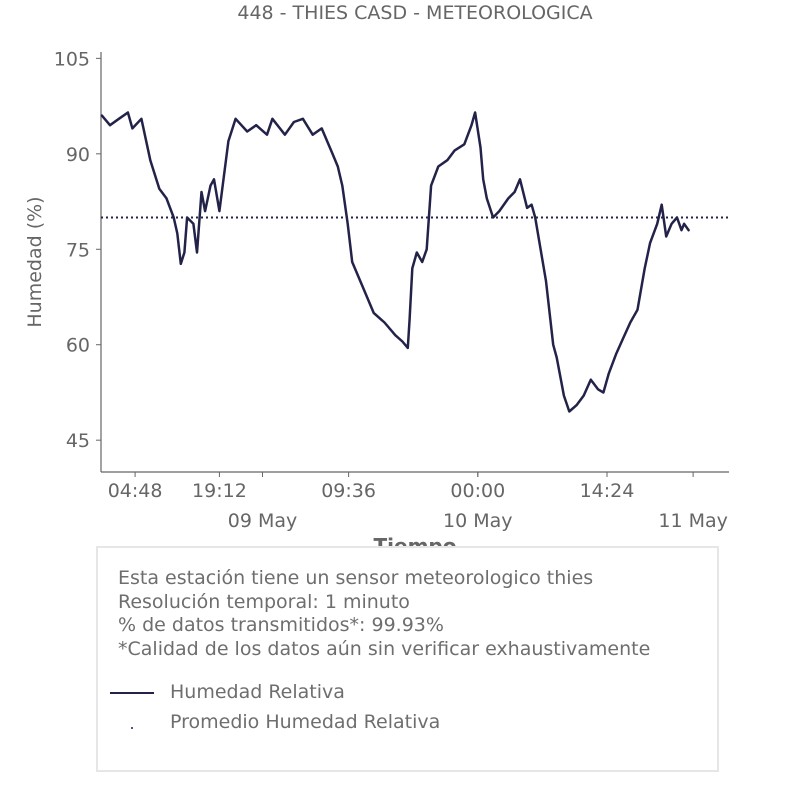 This screenshot has height=806, width=806. Describe the element at coordinates (477, 491) in the screenshot. I see `x-tick-label: 00:00` at that location.